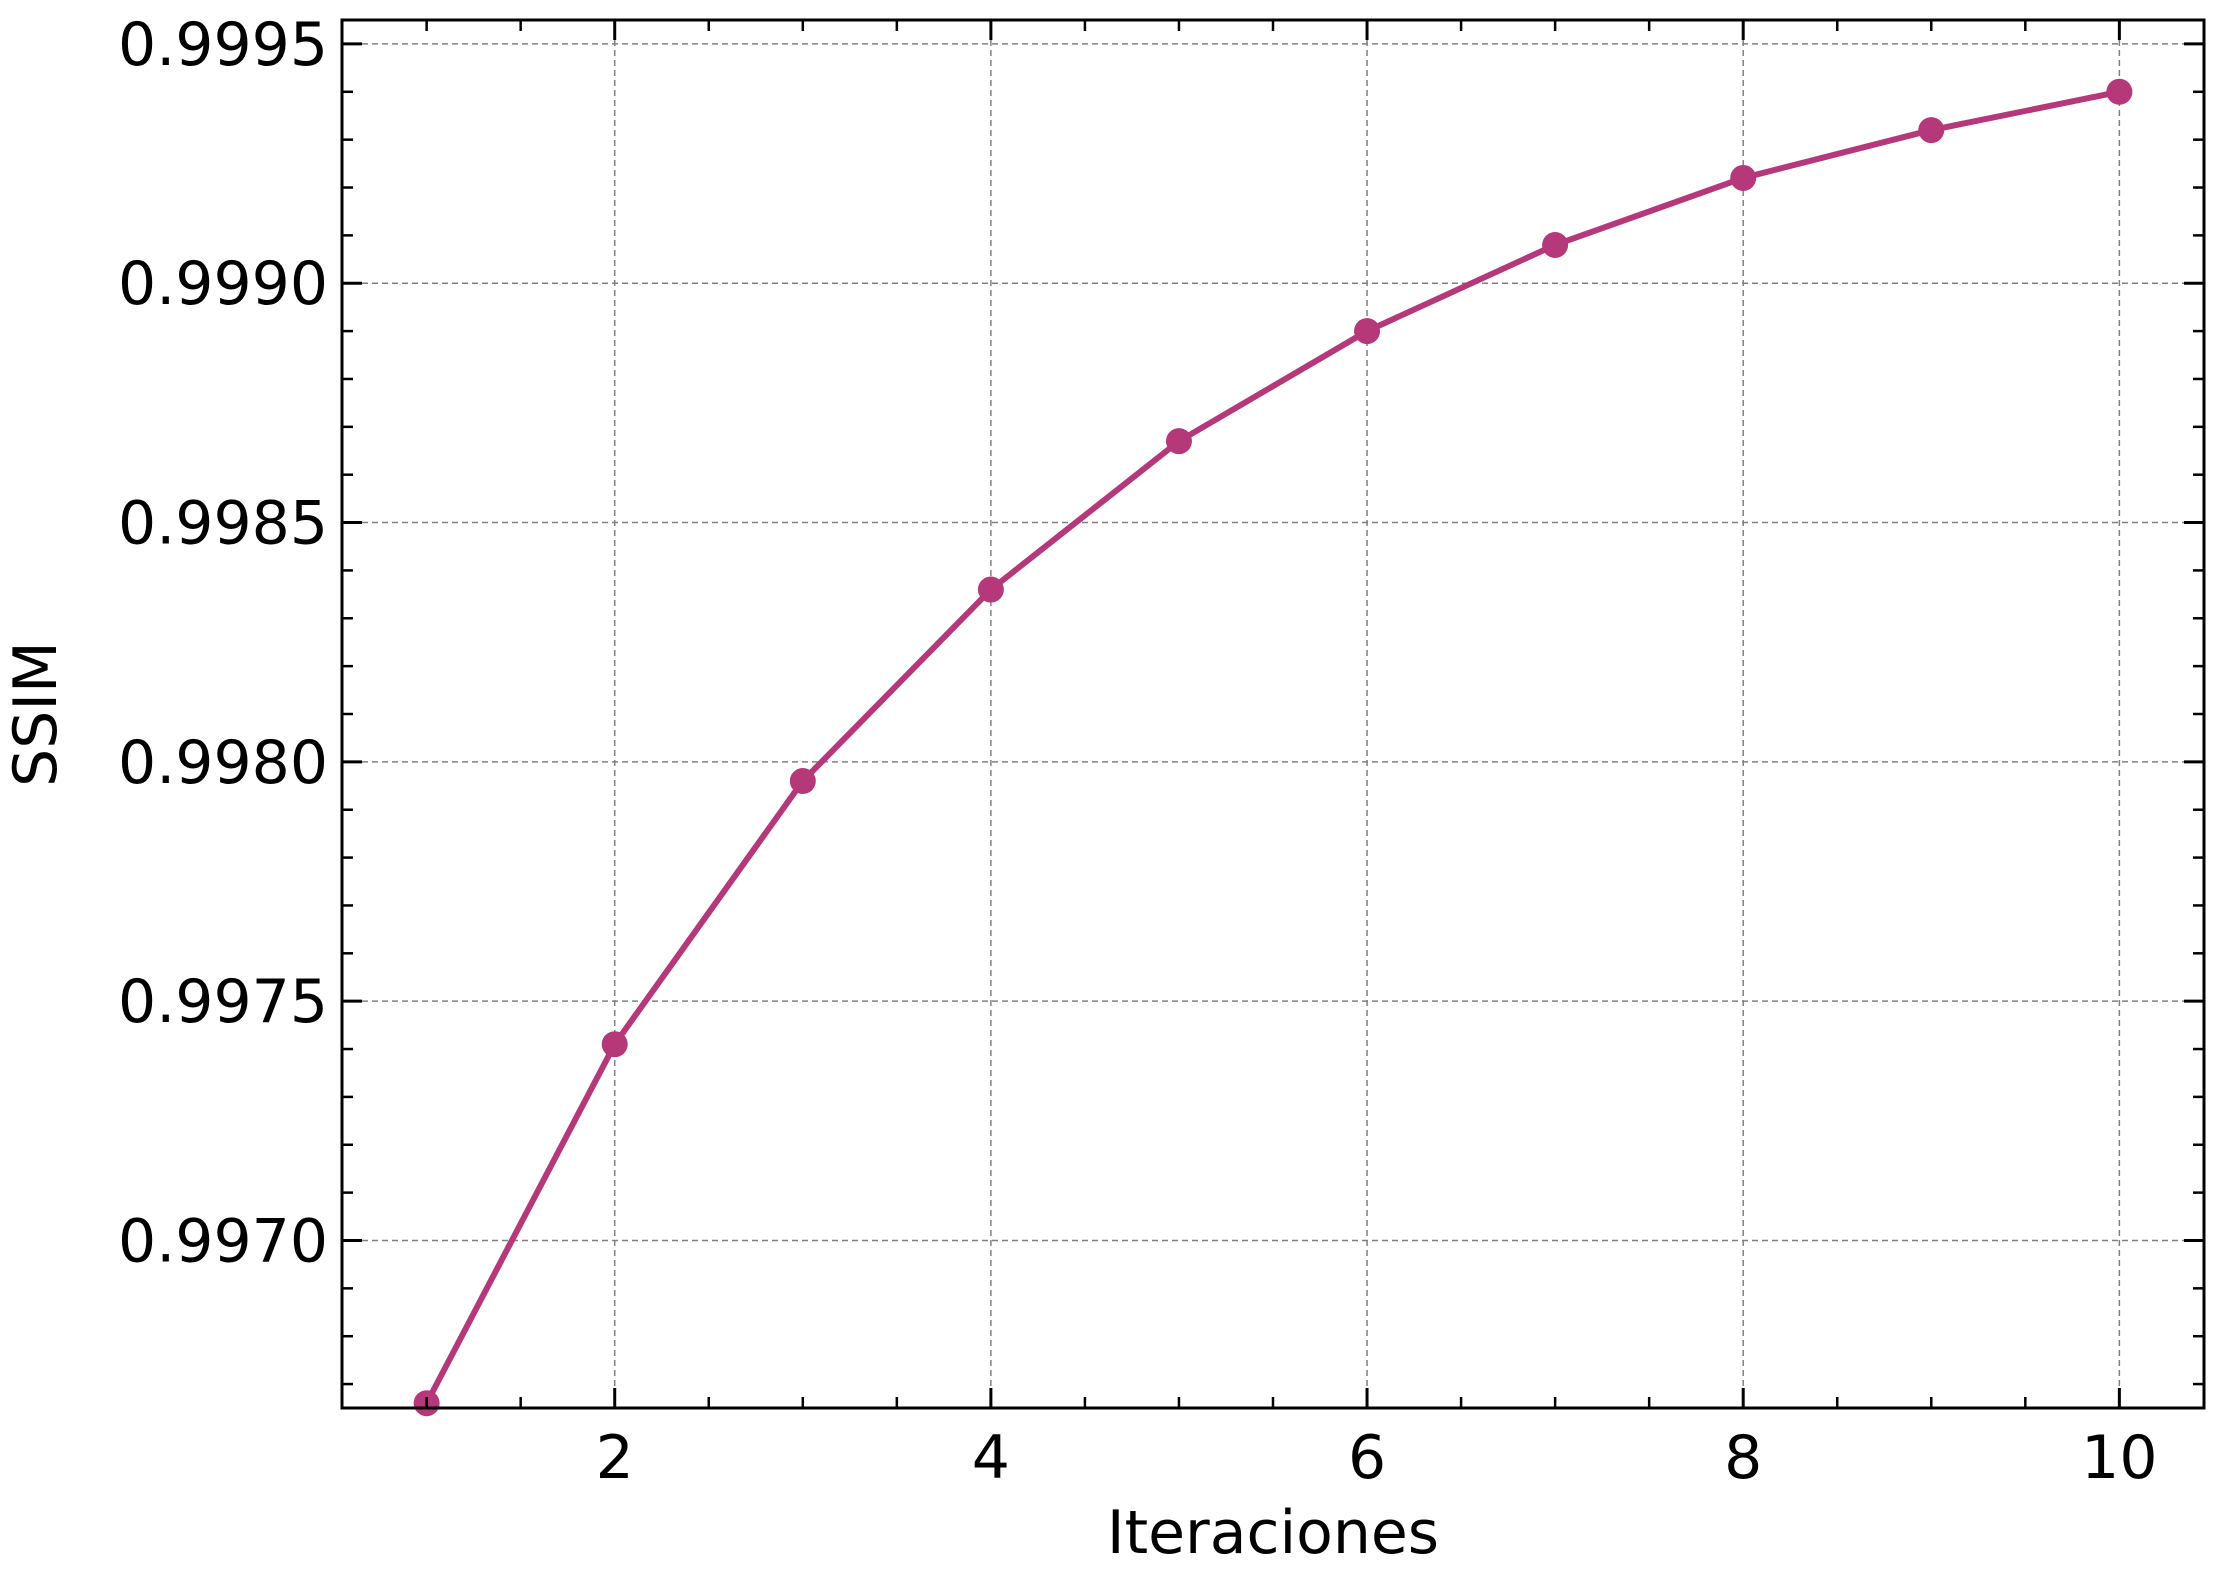 This screenshot has width=2218, height=1581. I want to click on y-tick-label: 0.9995, so click(223, 45).